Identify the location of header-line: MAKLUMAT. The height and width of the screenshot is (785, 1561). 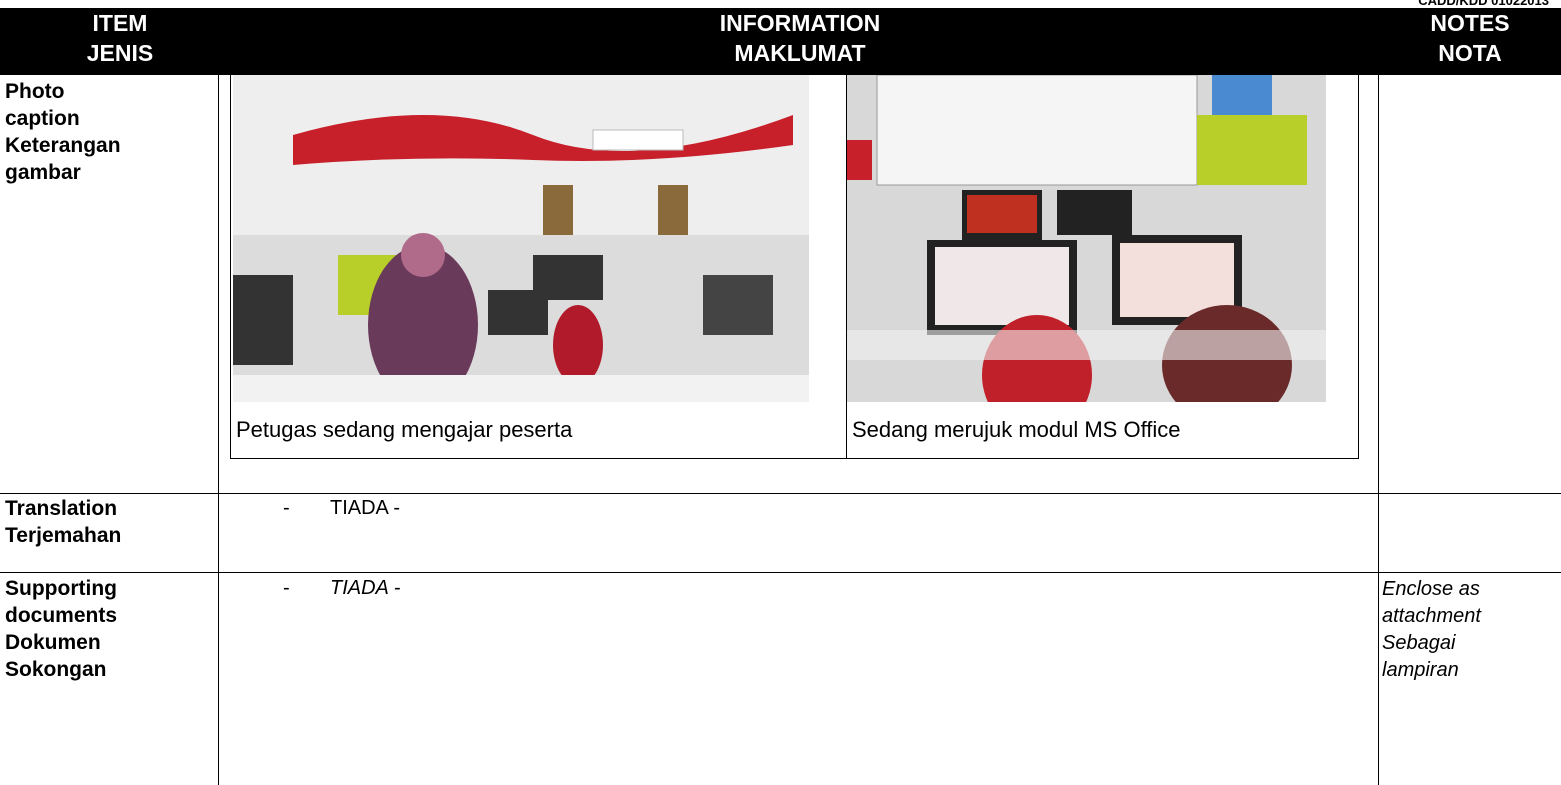
(800, 53).